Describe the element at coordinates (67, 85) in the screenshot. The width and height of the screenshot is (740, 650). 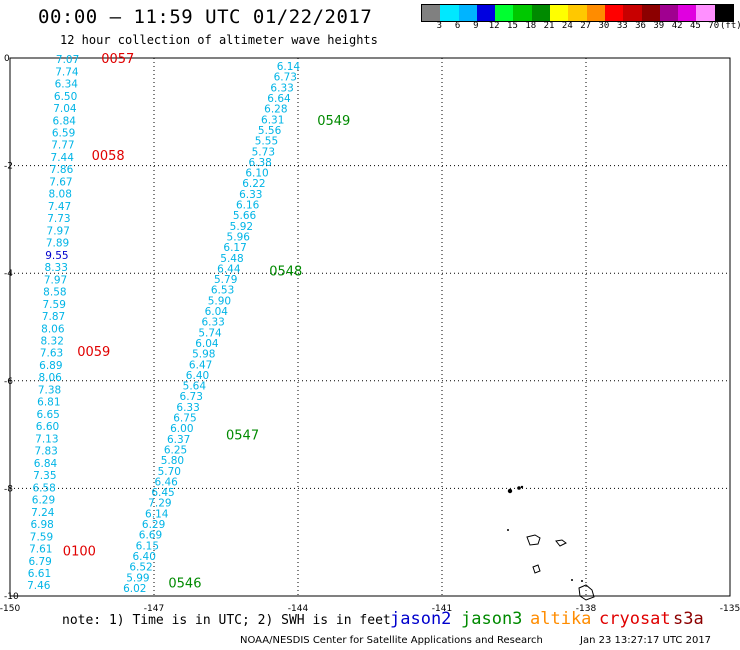
I see `wave-height-value: 6.34` at that location.